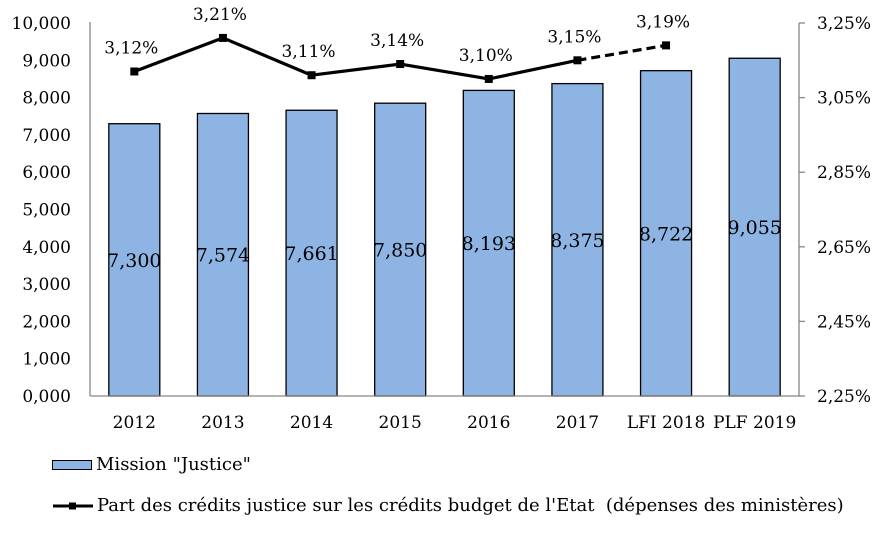 The height and width of the screenshot is (535, 886). I want to click on y2-tick-label: 3,05%, so click(844, 99).